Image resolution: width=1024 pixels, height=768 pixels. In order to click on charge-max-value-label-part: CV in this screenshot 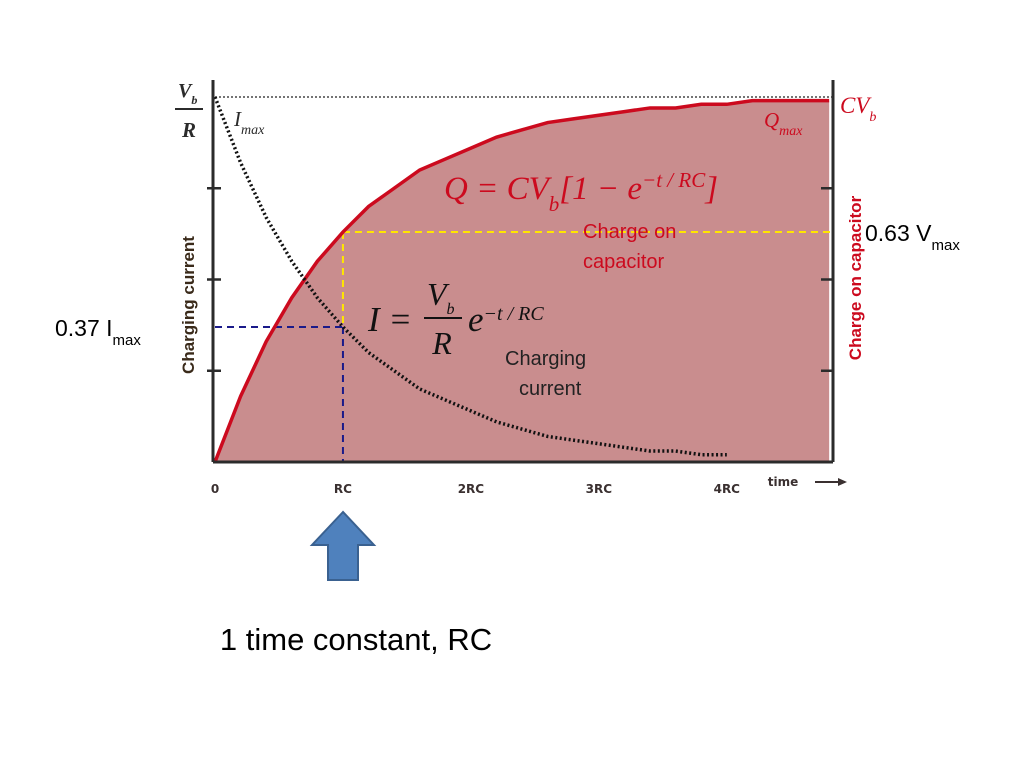, I will do `click(856, 105)`.